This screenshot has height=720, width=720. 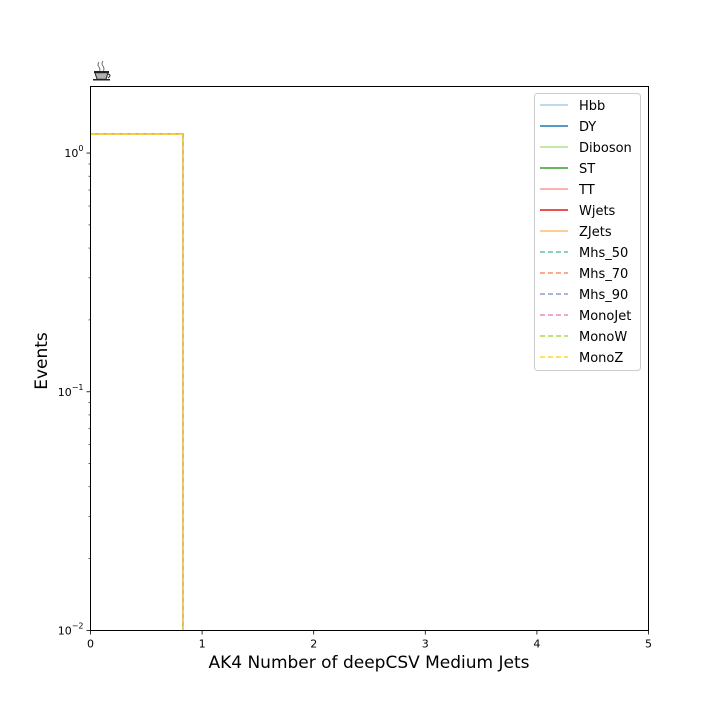 I want to click on y-tick-label: 10⁻², so click(x=71, y=630).